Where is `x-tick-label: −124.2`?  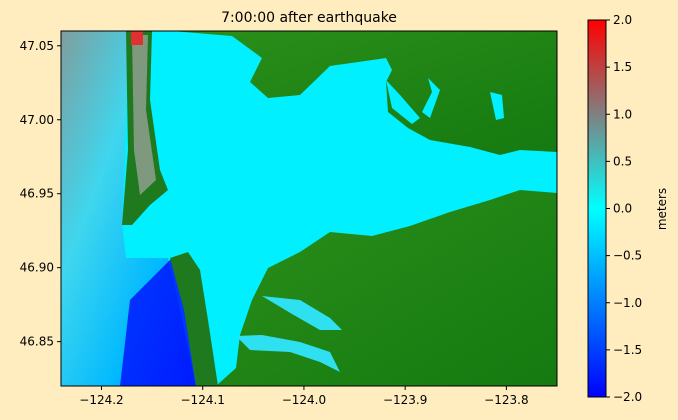
x-tick-label: −124.2 is located at coordinates (101, 400).